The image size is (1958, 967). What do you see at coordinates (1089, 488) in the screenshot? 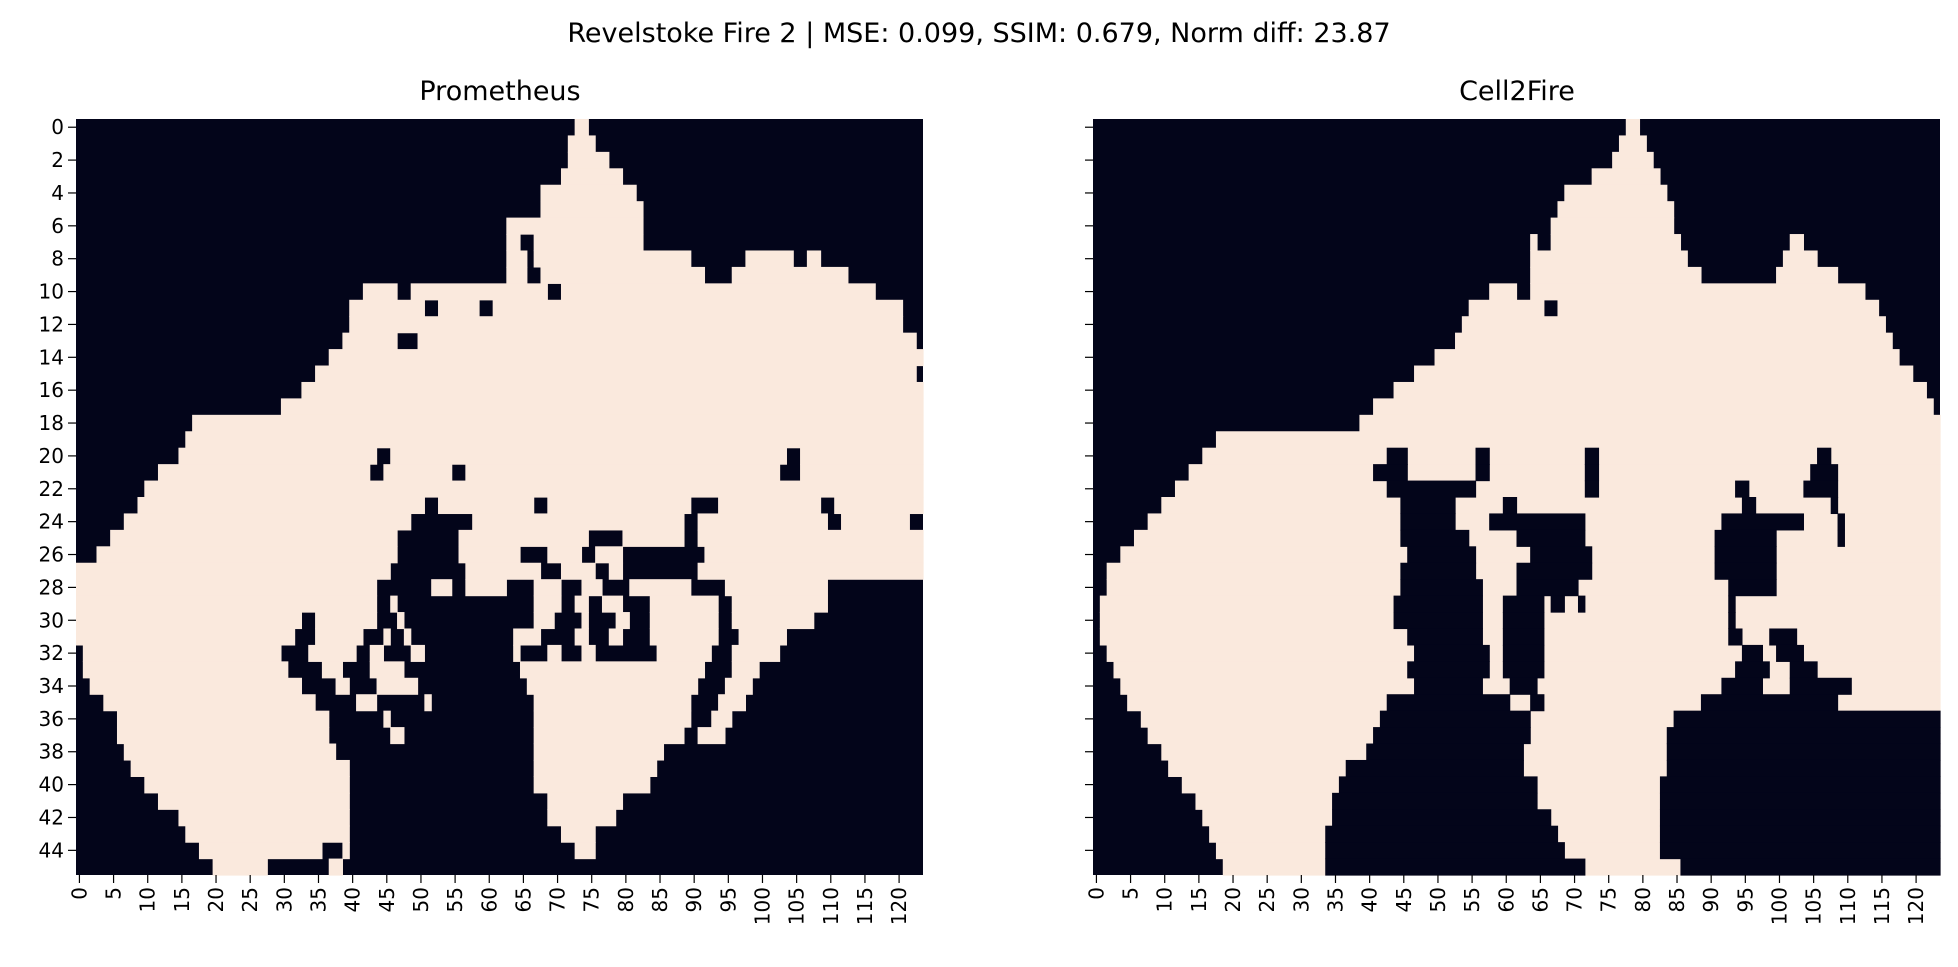
I see `y-axis-ticks-cell2fire` at bounding box center [1089, 488].